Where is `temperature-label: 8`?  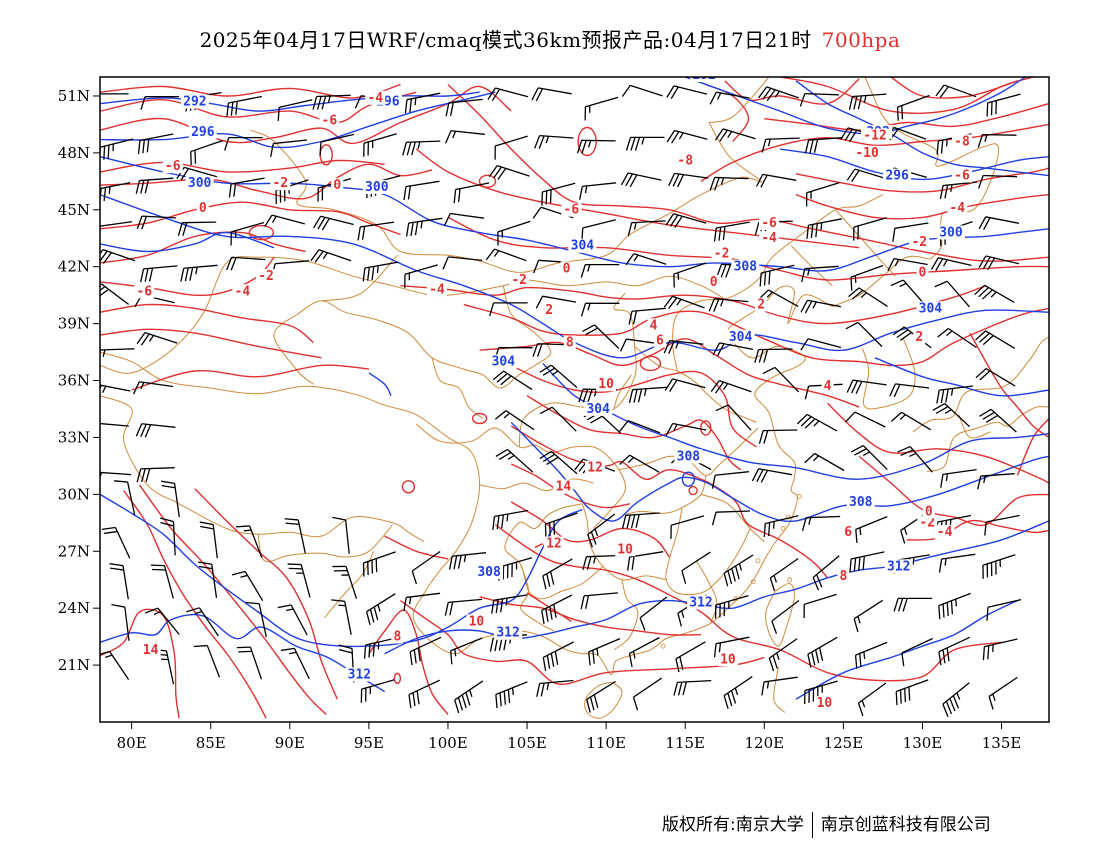 temperature-label: 8 is located at coordinates (570, 342).